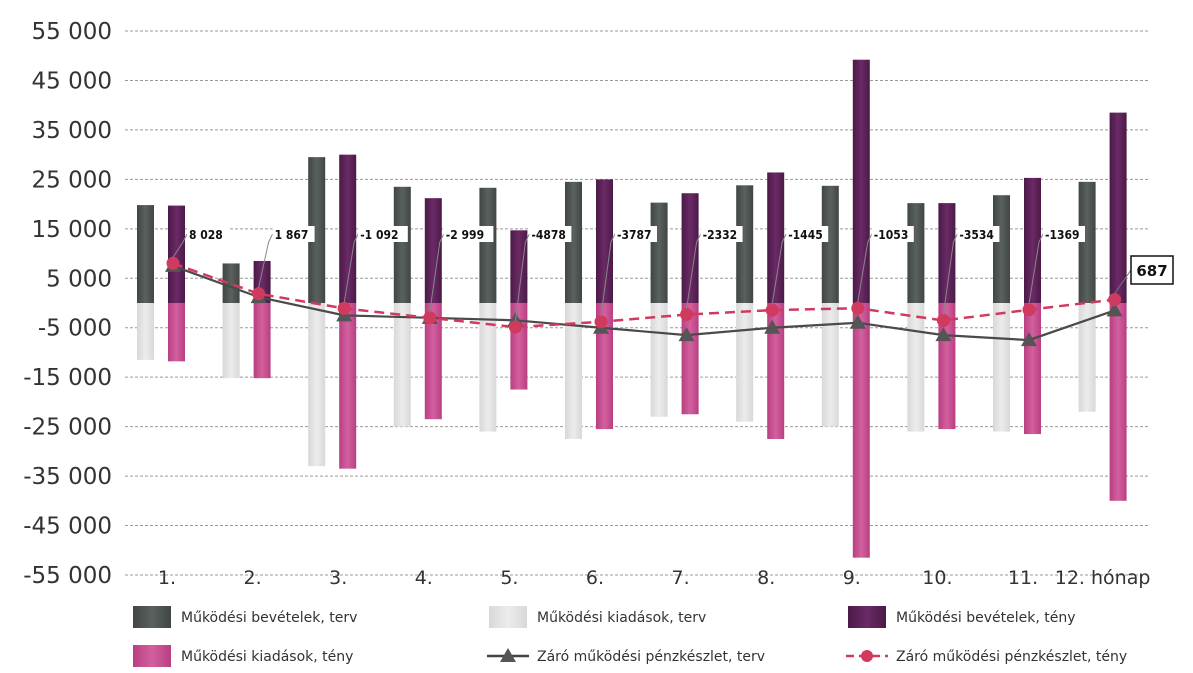  What do you see at coordinates (867, 656) in the screenshot?
I see `legend-marker` at bounding box center [867, 656].